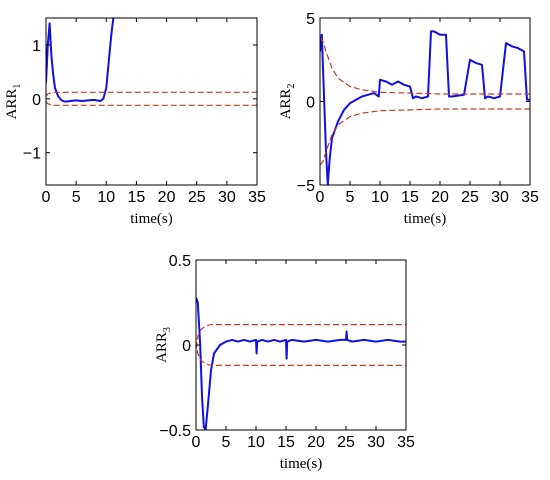 The height and width of the screenshot is (480, 550). What do you see at coordinates (306, 186) in the screenshot?
I see `y-tick-label: −5` at bounding box center [306, 186].